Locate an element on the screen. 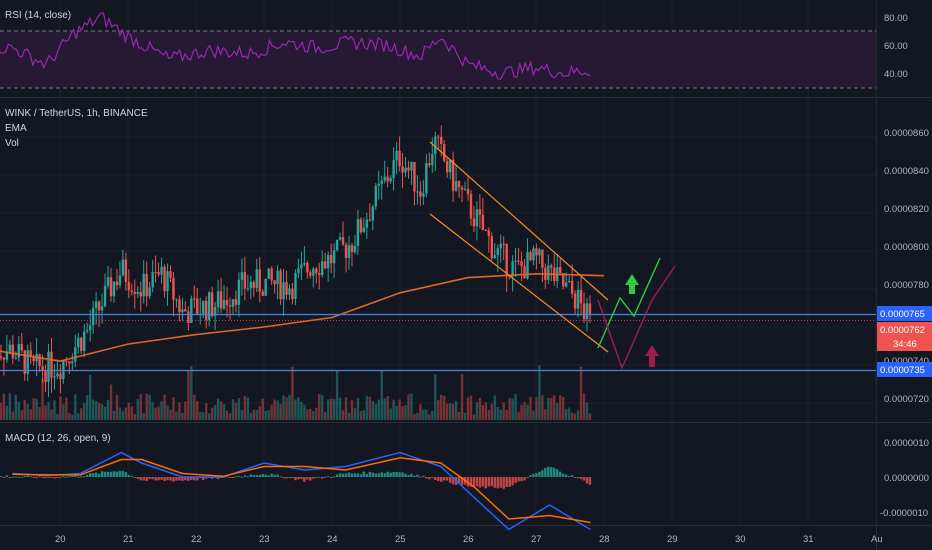  time-tick-label: 30 is located at coordinates (740, 539).